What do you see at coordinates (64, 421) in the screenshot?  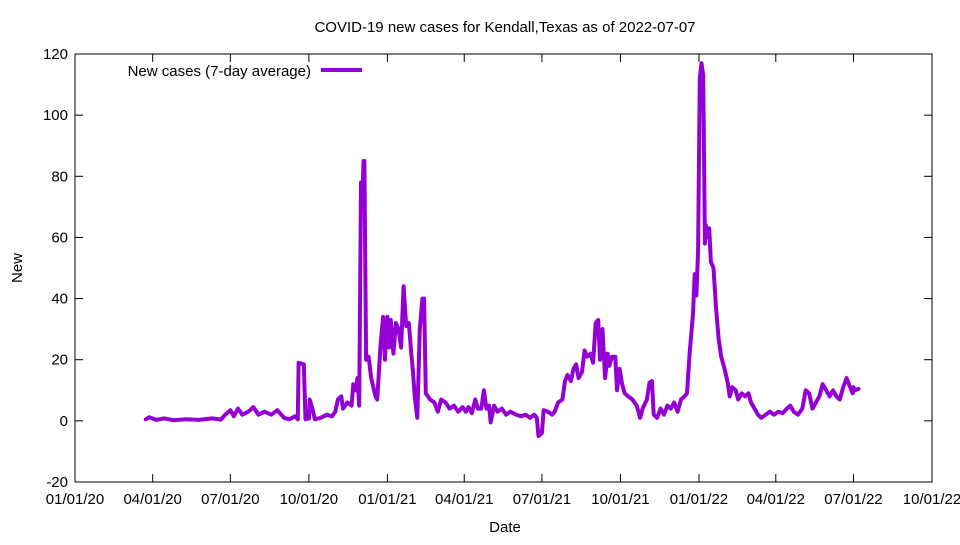 I see `y-tick-label: 0` at bounding box center [64, 421].